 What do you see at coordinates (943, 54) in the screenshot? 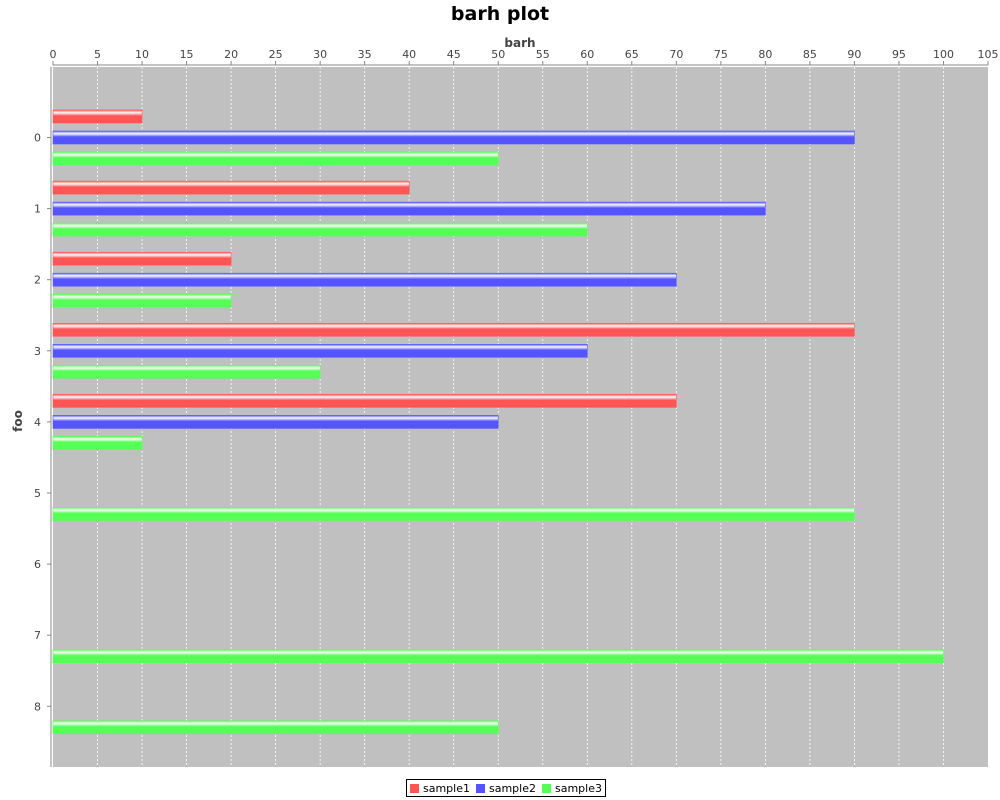
I see `x-tick-label: 100` at bounding box center [943, 54].